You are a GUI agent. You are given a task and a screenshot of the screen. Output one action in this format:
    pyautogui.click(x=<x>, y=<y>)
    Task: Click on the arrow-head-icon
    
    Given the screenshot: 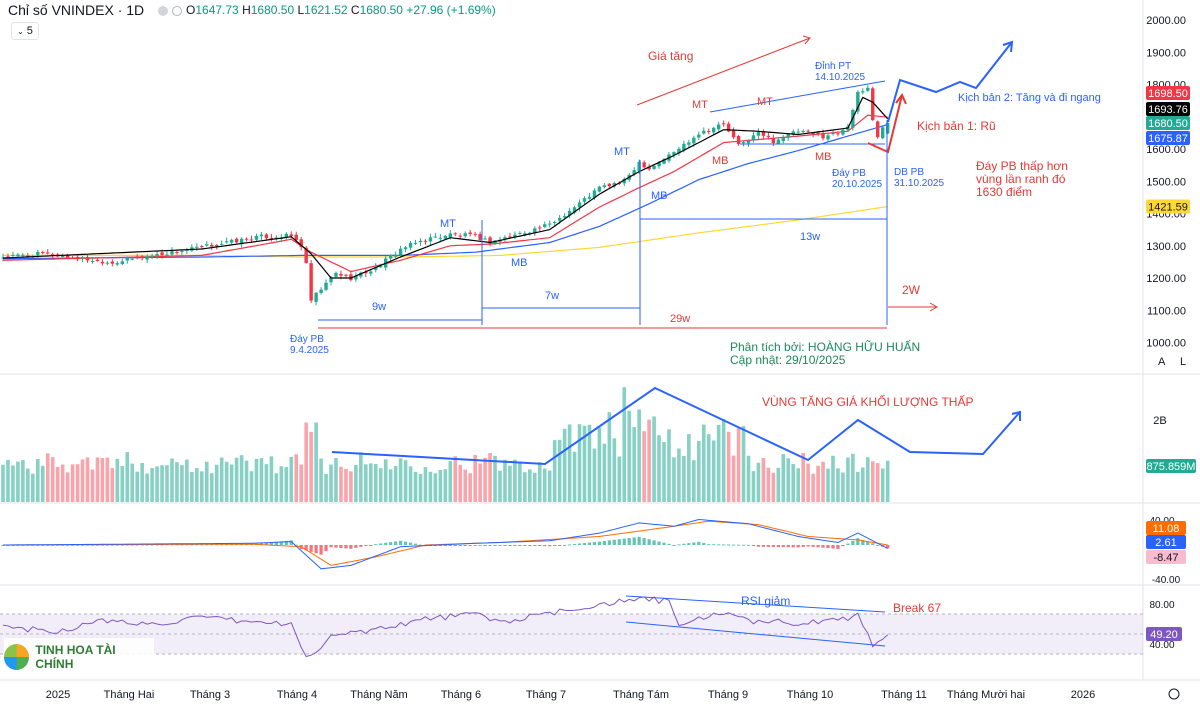 What is the action you would take?
    pyautogui.click(x=1008, y=46)
    